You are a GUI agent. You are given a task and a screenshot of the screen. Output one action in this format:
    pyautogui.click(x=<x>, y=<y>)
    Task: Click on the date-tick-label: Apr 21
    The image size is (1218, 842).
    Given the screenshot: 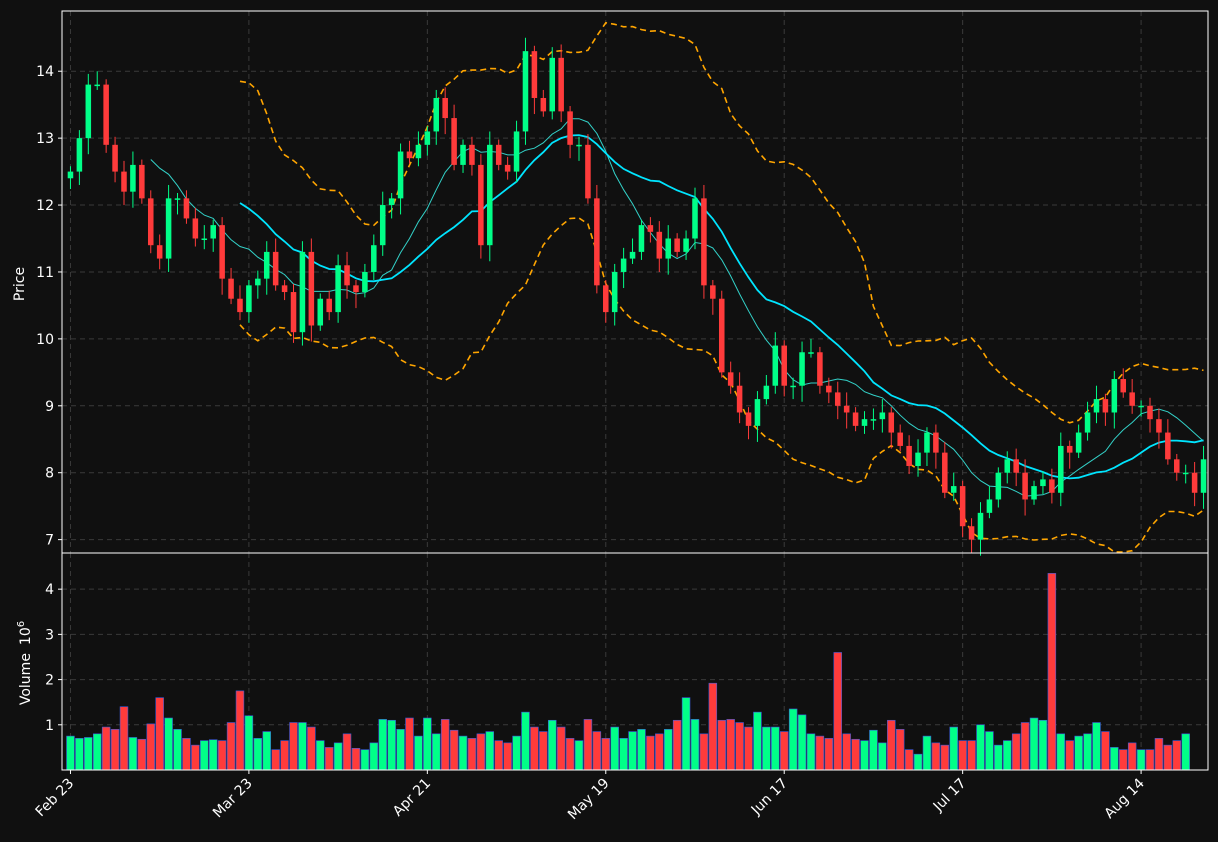 What is the action you would take?
    pyautogui.click(x=412, y=798)
    